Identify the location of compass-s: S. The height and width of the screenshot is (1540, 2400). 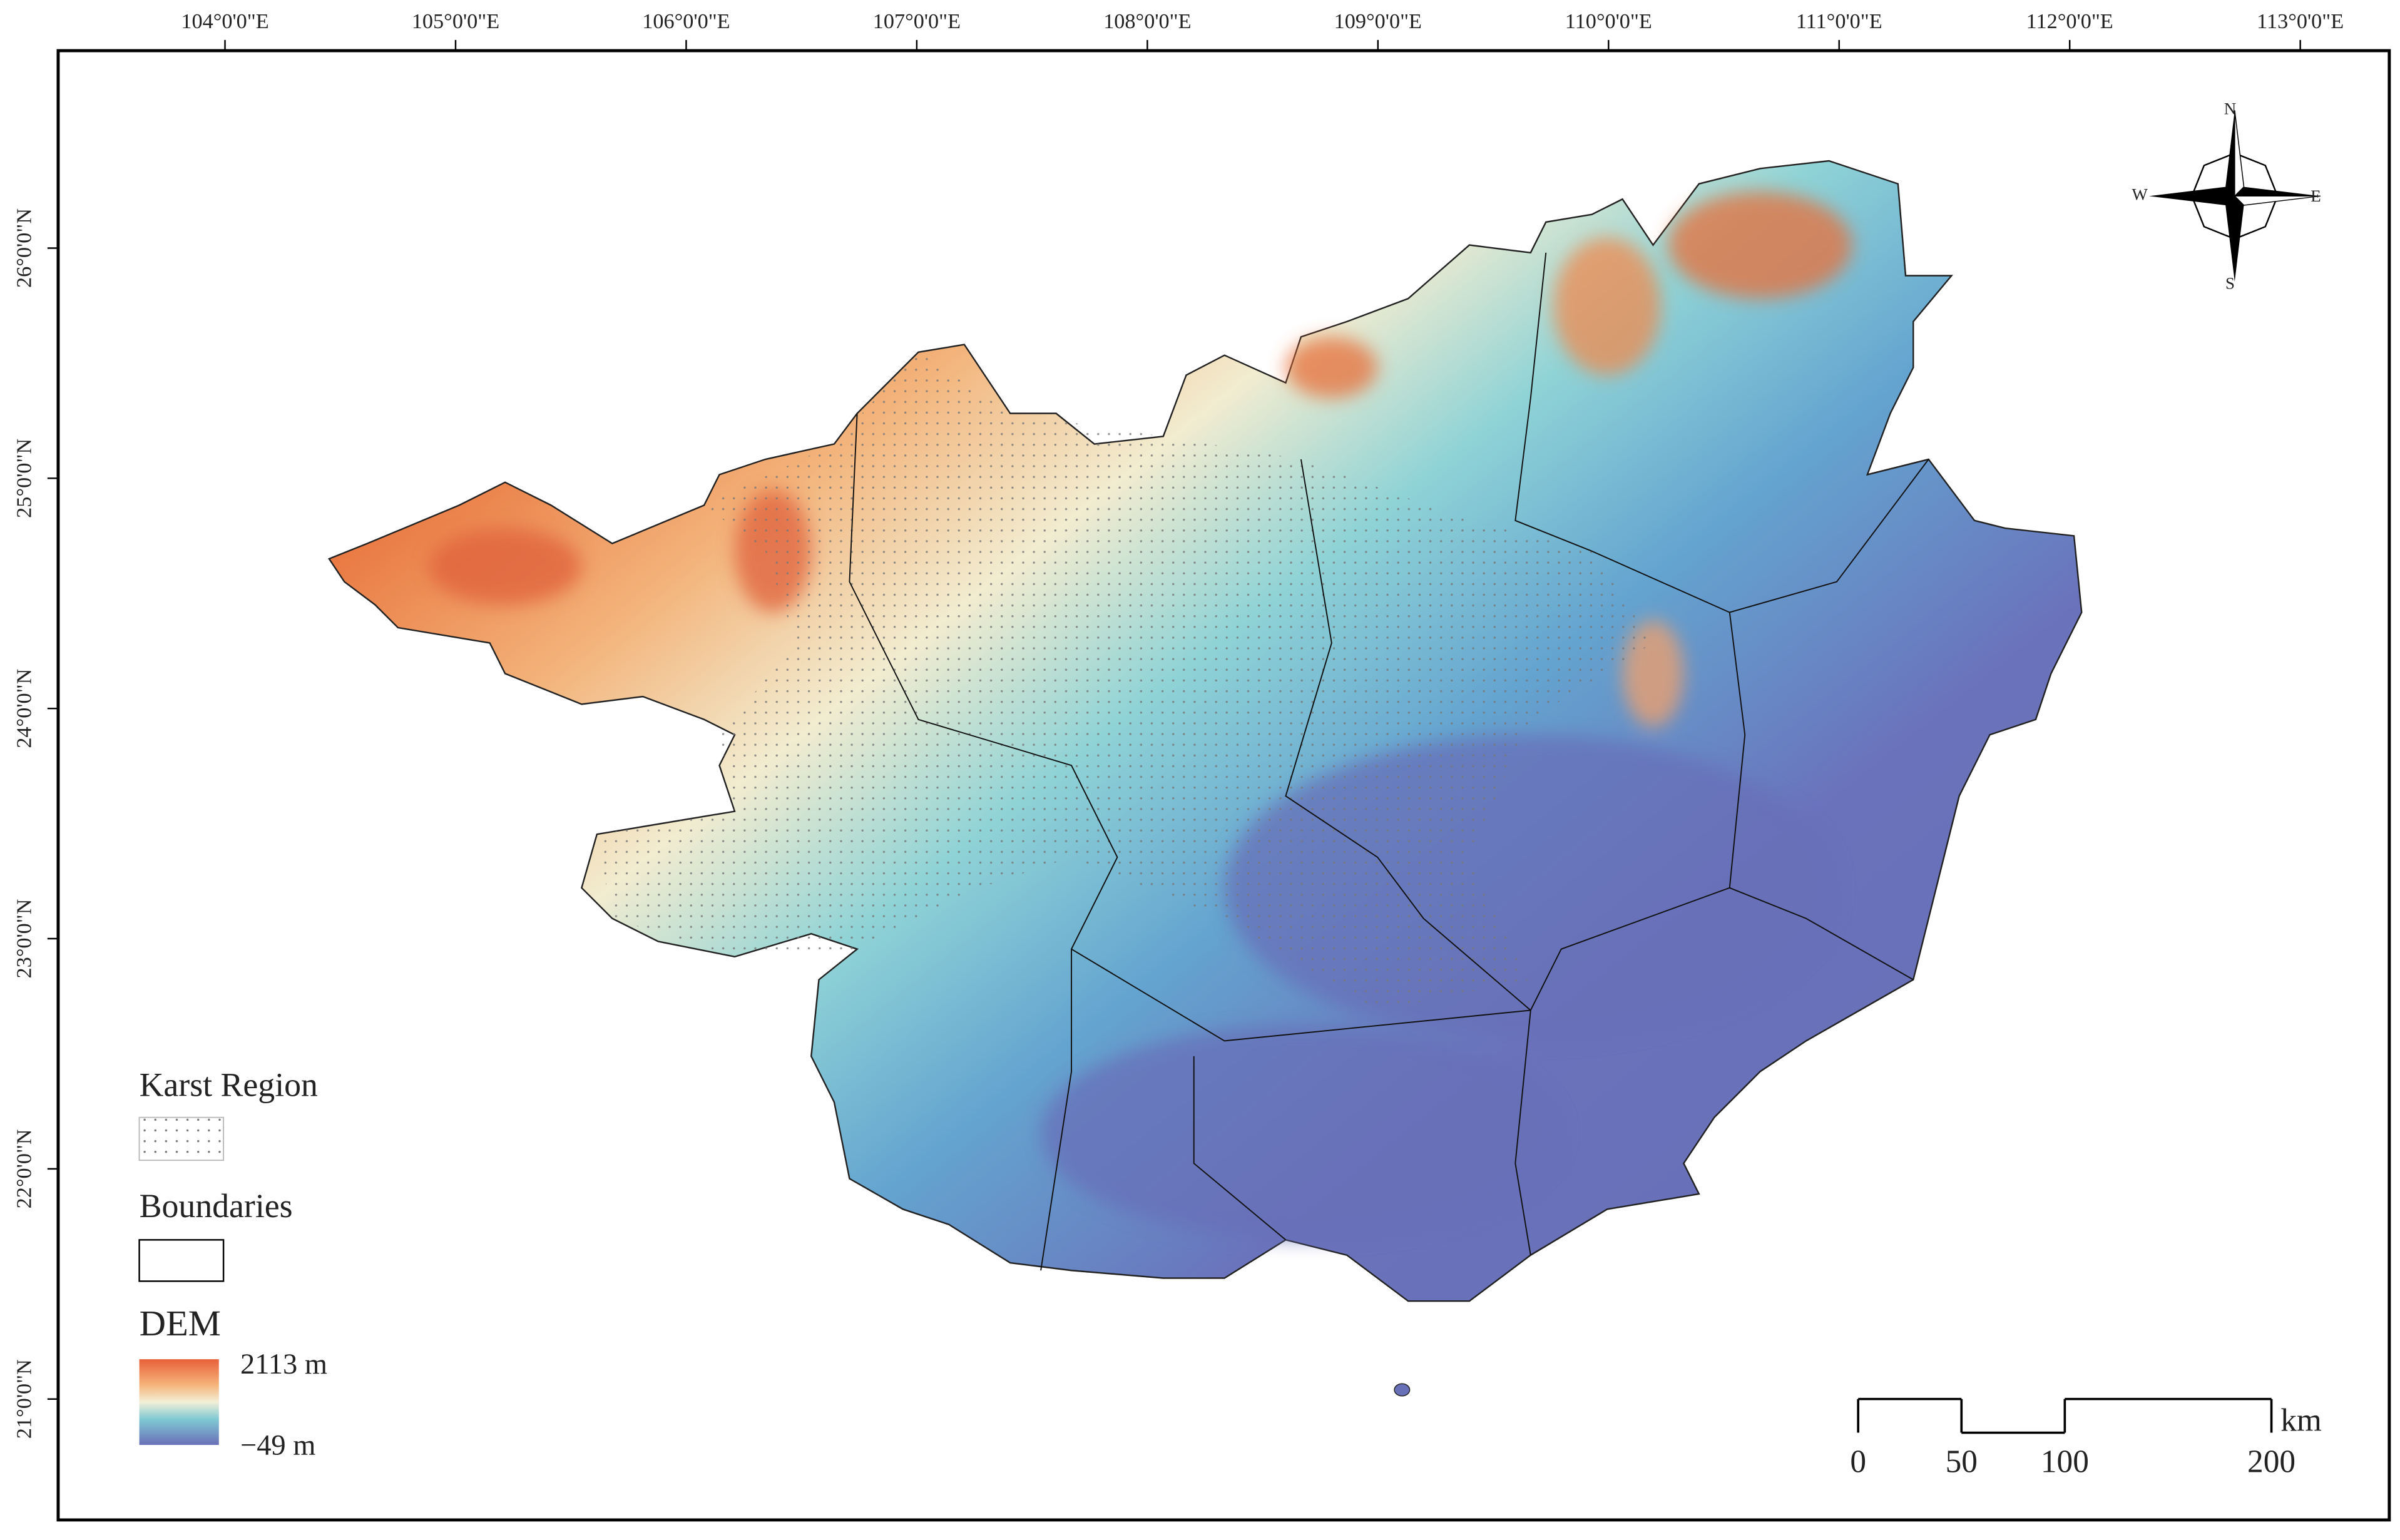
(2230, 282).